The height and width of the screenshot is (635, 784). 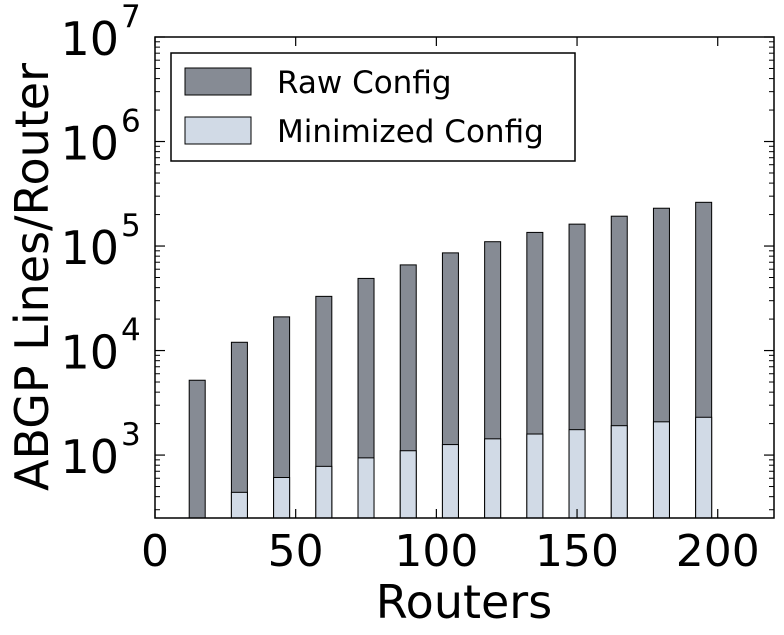 I want to click on x-tick-label: 200, so click(x=718, y=551).